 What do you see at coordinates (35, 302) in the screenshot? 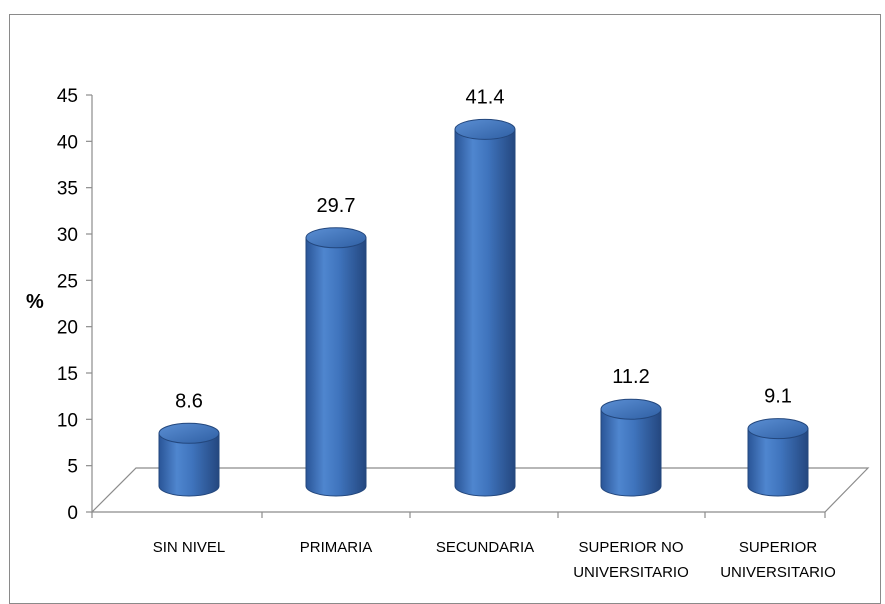
I see `y-axis-label: %` at bounding box center [35, 302].